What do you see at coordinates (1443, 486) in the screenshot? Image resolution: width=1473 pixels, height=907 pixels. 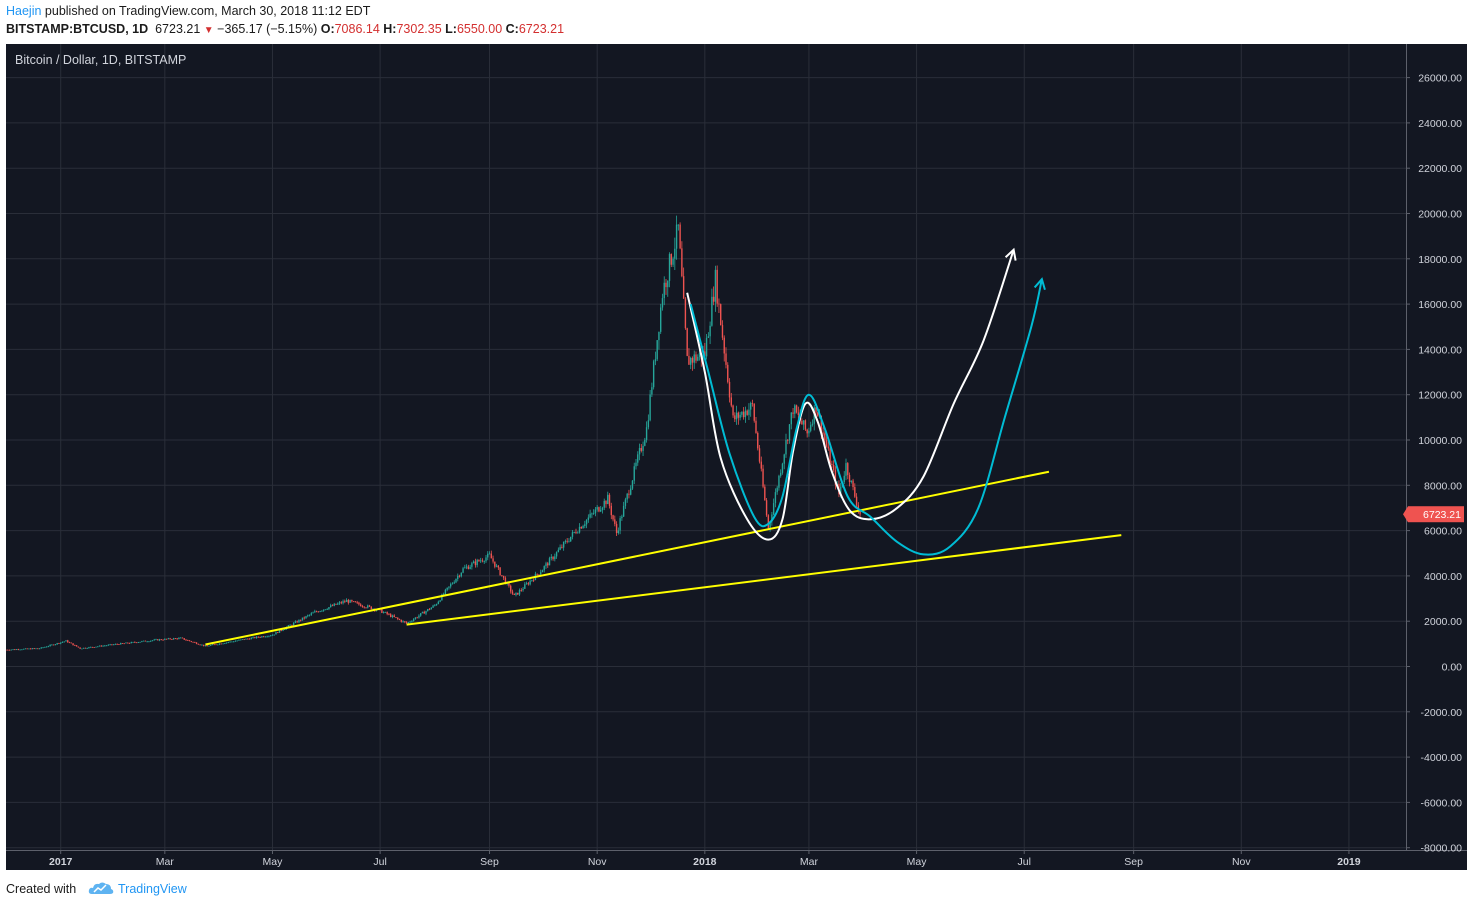 I see `price-tick-label: 8000.00` at bounding box center [1443, 486].